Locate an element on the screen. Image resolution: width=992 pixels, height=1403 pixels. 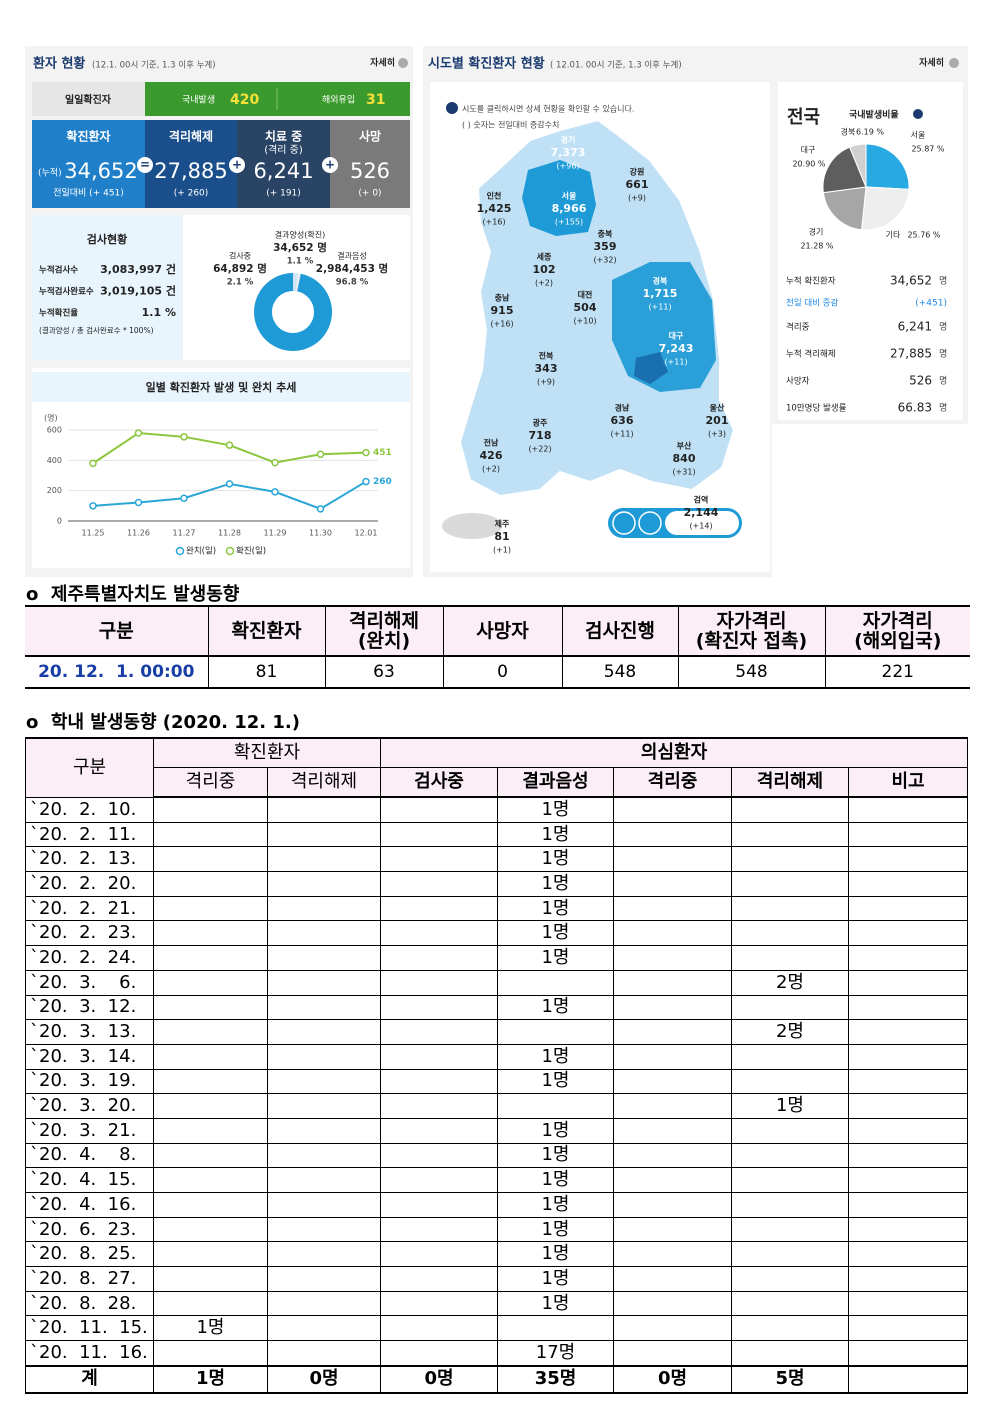
donut-category: 검사중 is located at coordinates (240, 256).